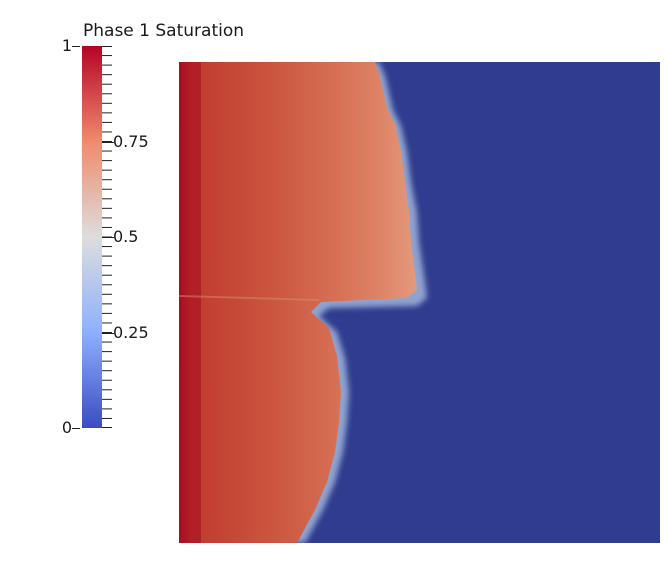  What do you see at coordinates (164, 31) in the screenshot?
I see `legend-title: Phase 1 Saturation` at bounding box center [164, 31].